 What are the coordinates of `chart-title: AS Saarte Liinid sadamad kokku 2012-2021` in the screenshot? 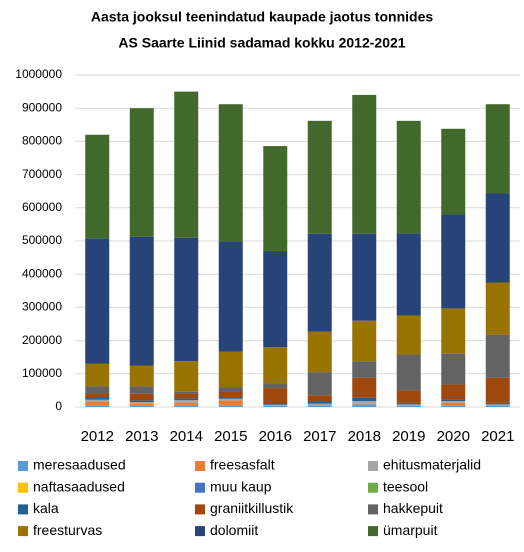 It's located at (261, 43).